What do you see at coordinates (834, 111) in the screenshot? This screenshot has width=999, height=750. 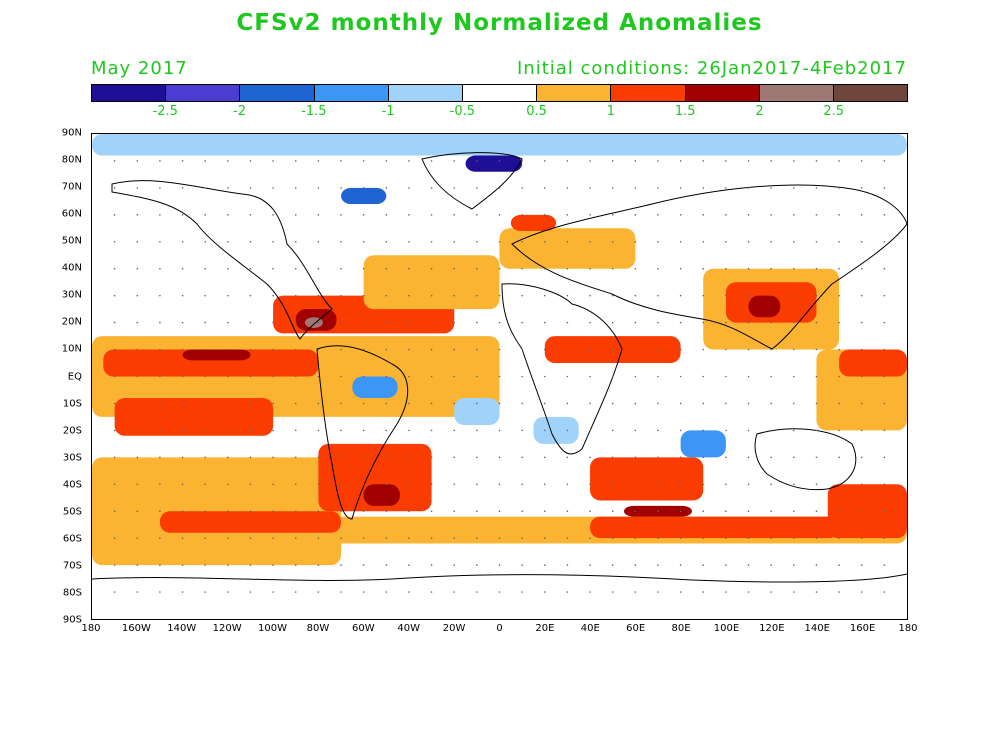 I see `colorbar-tick-label: 2.5` at bounding box center [834, 111].